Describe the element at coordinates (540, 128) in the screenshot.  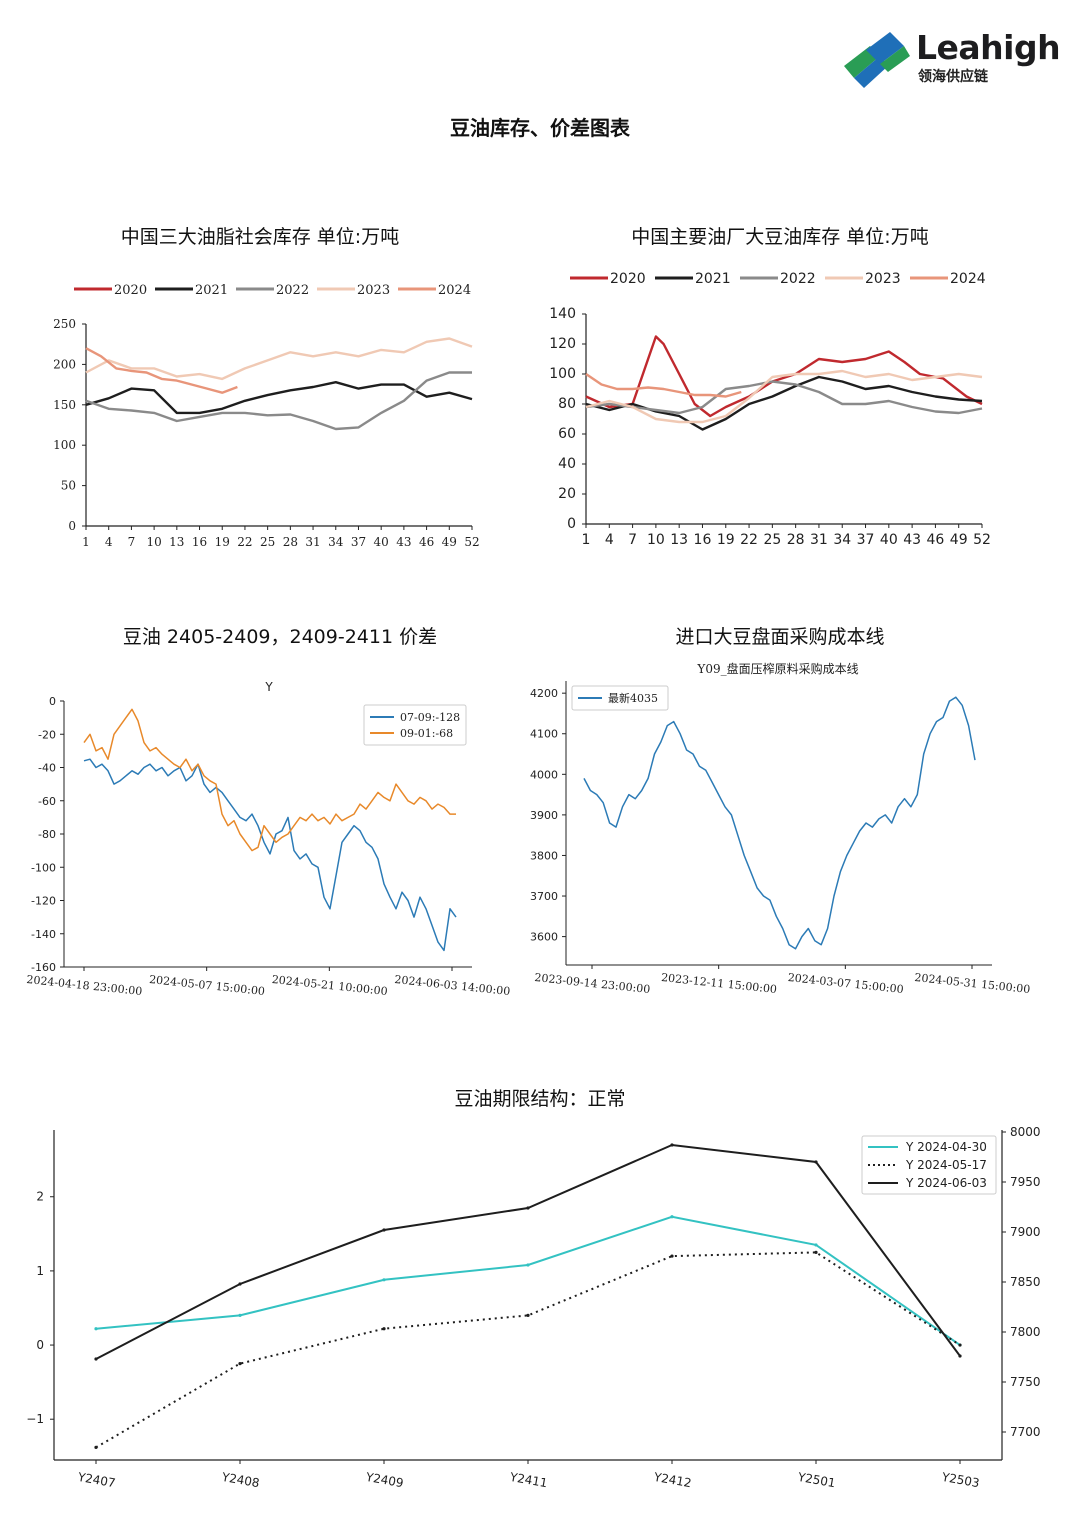
I see `page-title: 豆油库存、价差图表` at that location.